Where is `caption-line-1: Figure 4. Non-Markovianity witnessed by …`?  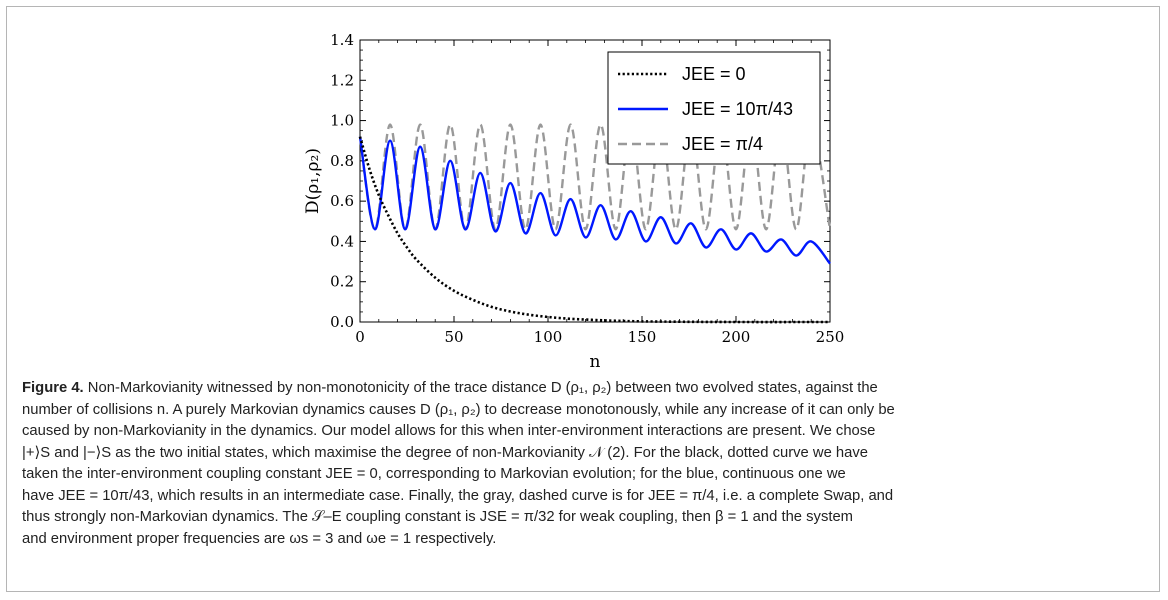 caption-line-1: Figure 4. Non-Markovianity witnessed by … is located at coordinates (450, 388).